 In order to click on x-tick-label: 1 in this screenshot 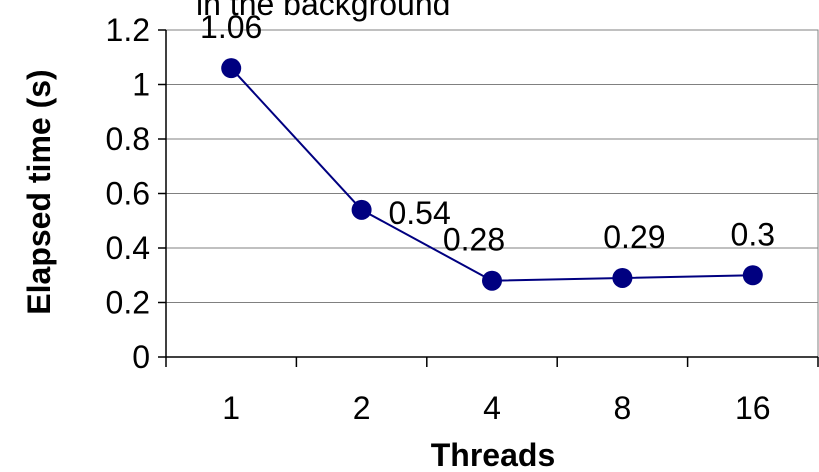, I will do `click(231, 408)`.